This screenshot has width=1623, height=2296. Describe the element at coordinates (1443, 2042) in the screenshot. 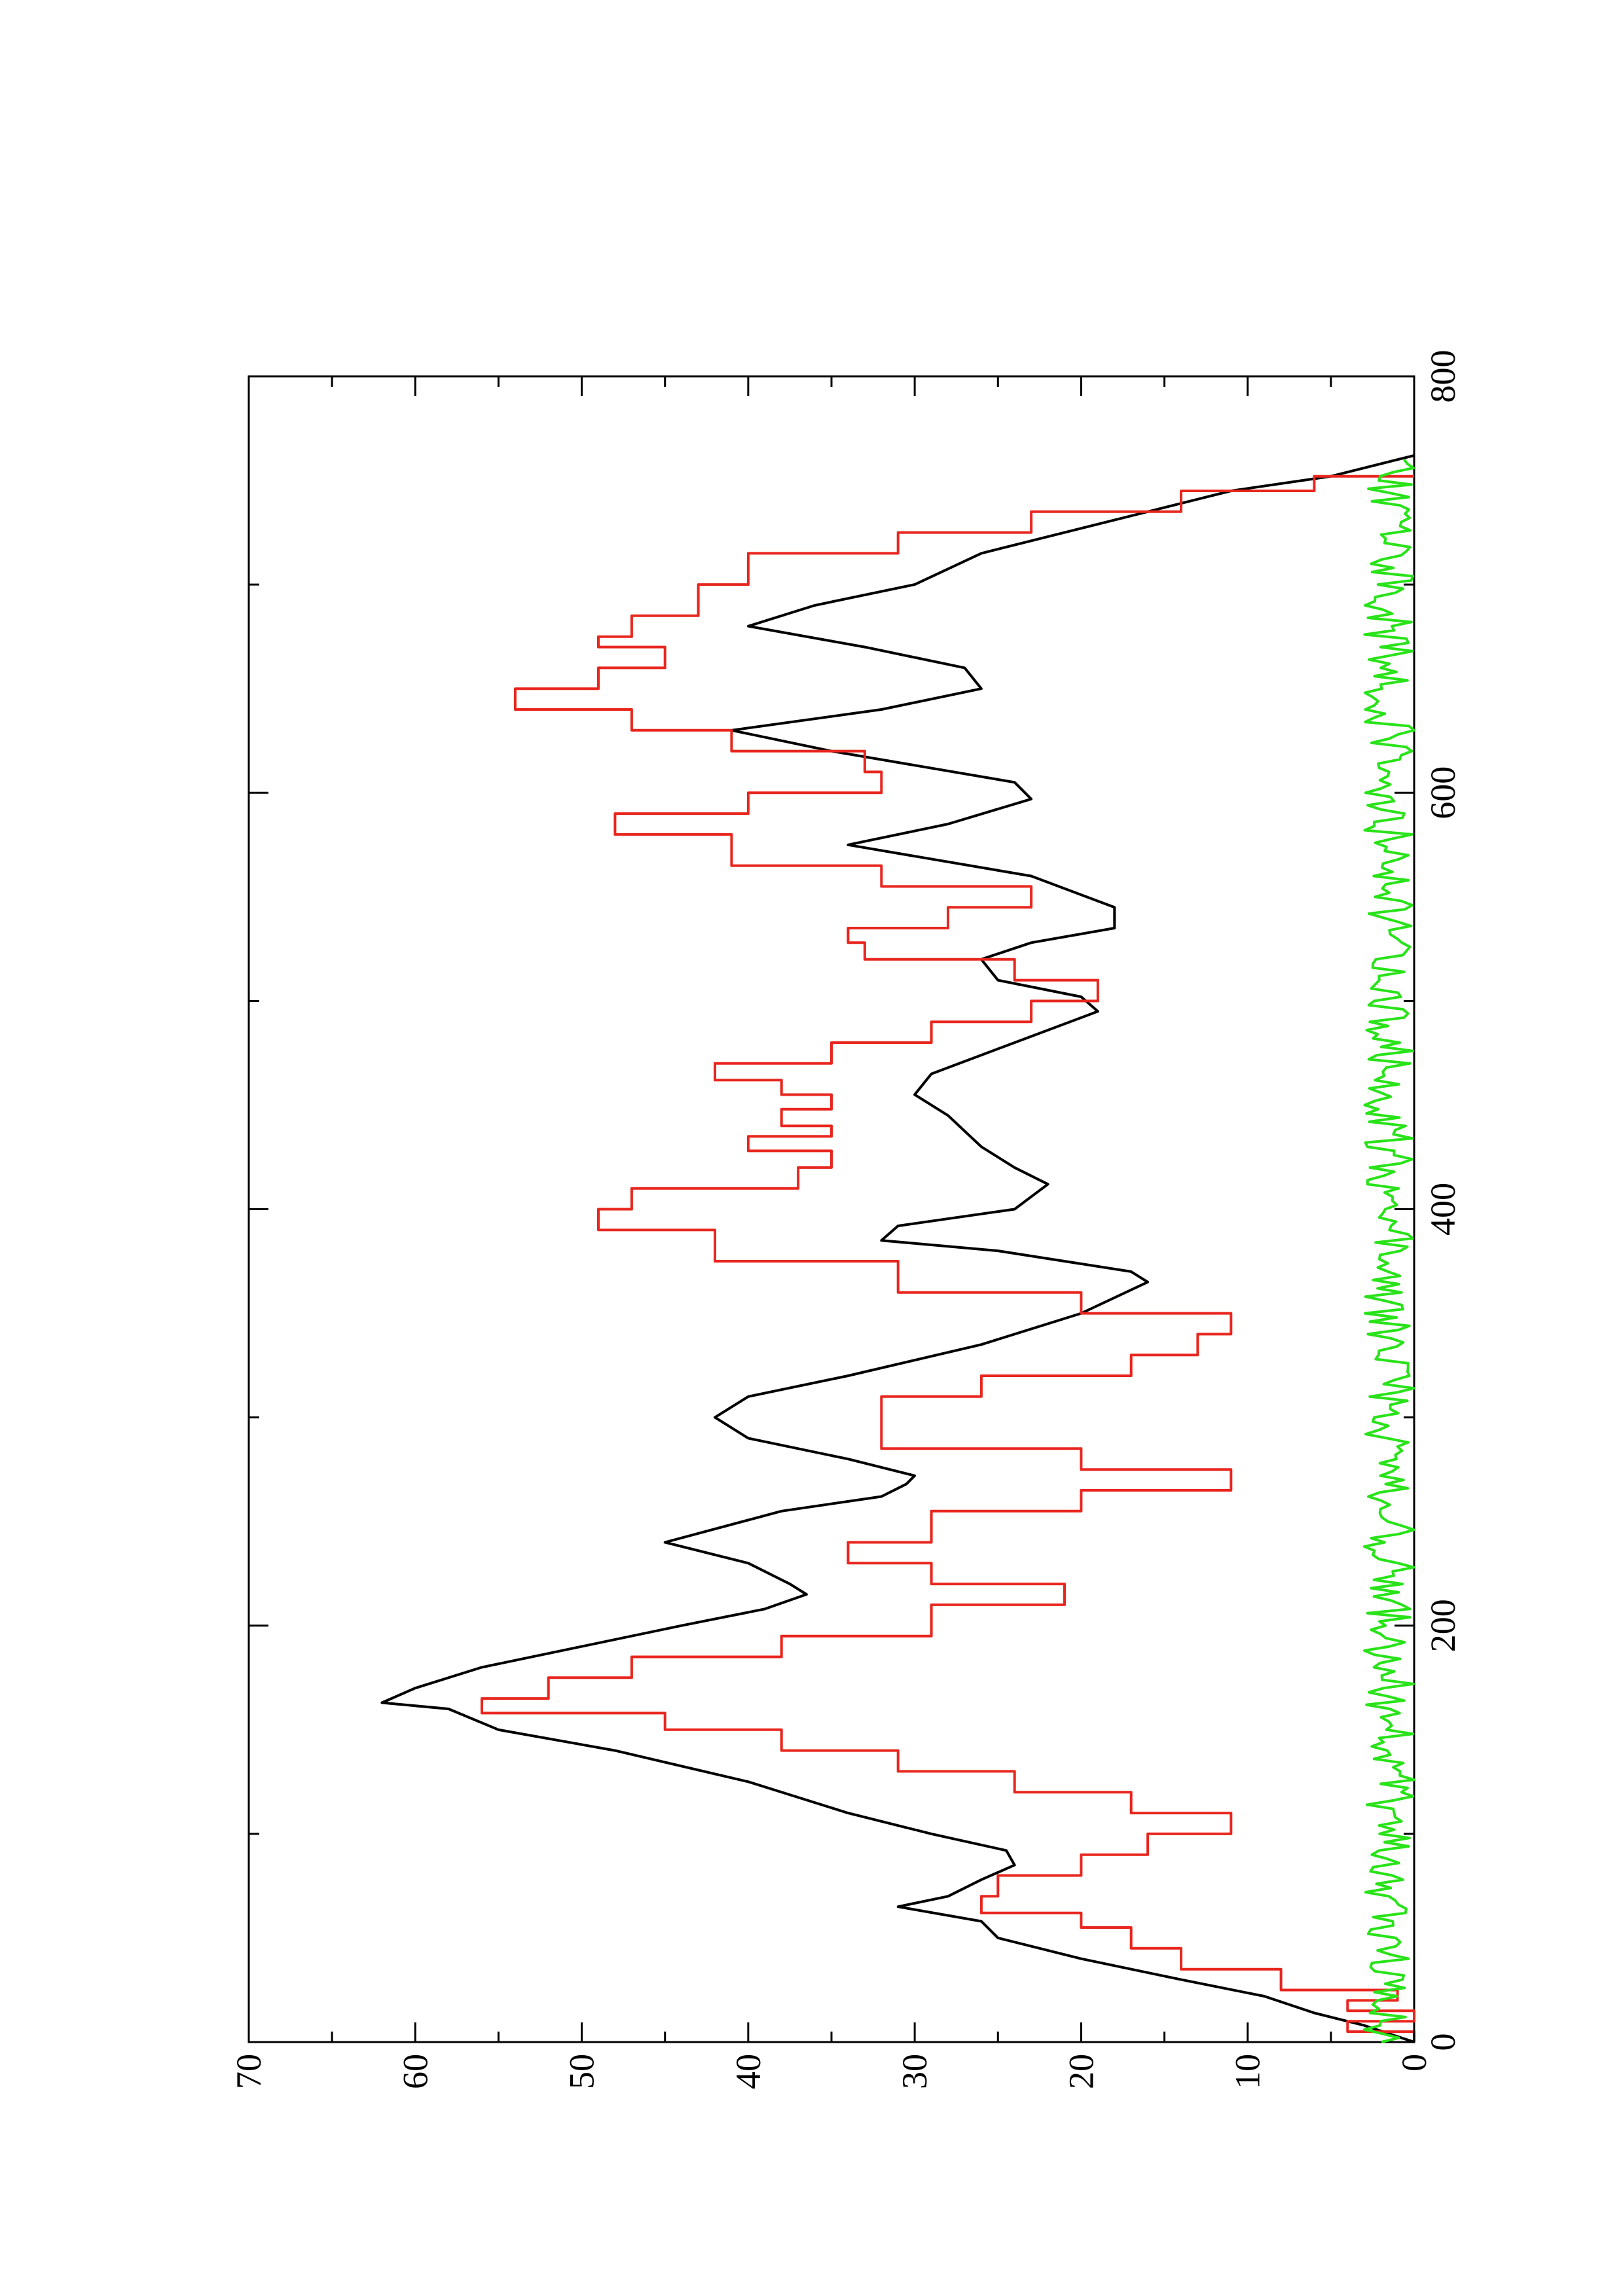

I see `x-tick-label: 0` at that location.